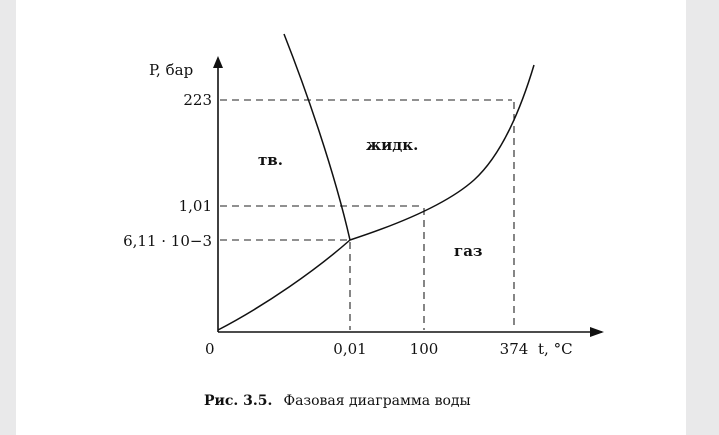 The image size is (719, 435). I want to click on sublimation-curve, so click(284, 285).